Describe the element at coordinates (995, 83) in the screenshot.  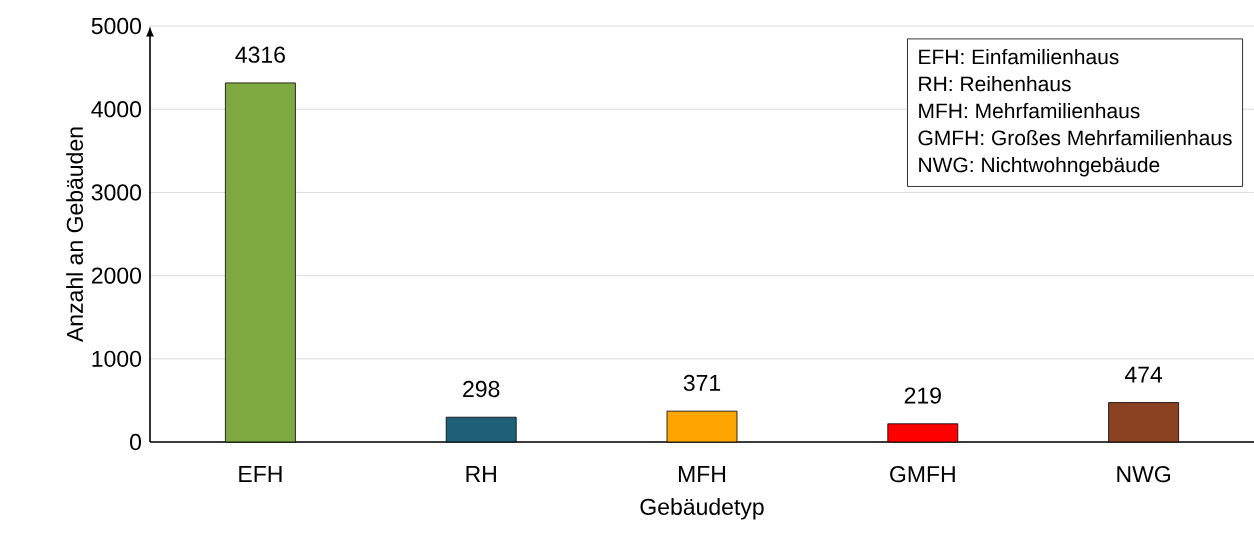
I see `annotation: RH: Reihenhaus` at that location.